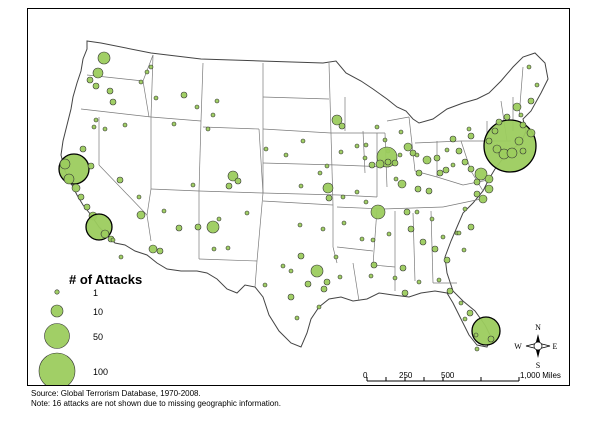 The height and width of the screenshot is (423, 597). Describe the element at coordinates (406, 375) in the screenshot. I see `scale-label-250: 250` at that location.